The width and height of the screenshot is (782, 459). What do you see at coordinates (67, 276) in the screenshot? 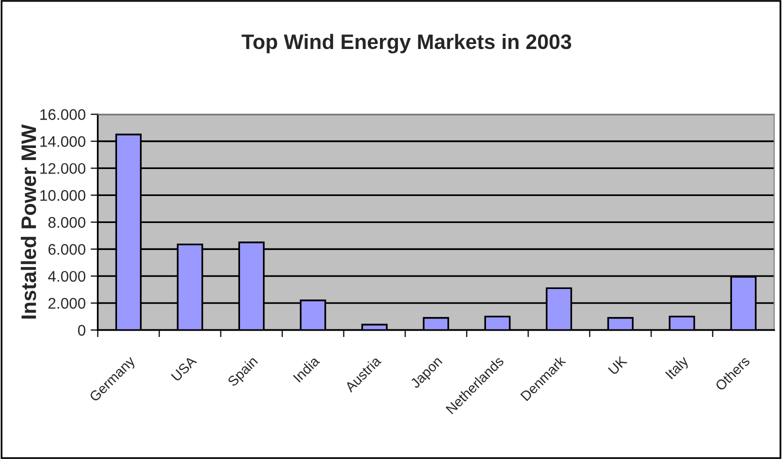
I see `y-tick-label: 4.000` at bounding box center [67, 276].